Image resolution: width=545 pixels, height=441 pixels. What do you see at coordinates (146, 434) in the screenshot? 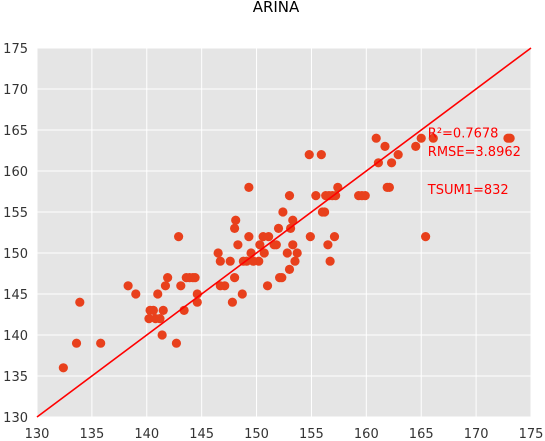
I see `x-tick-label: 140` at bounding box center [146, 434].